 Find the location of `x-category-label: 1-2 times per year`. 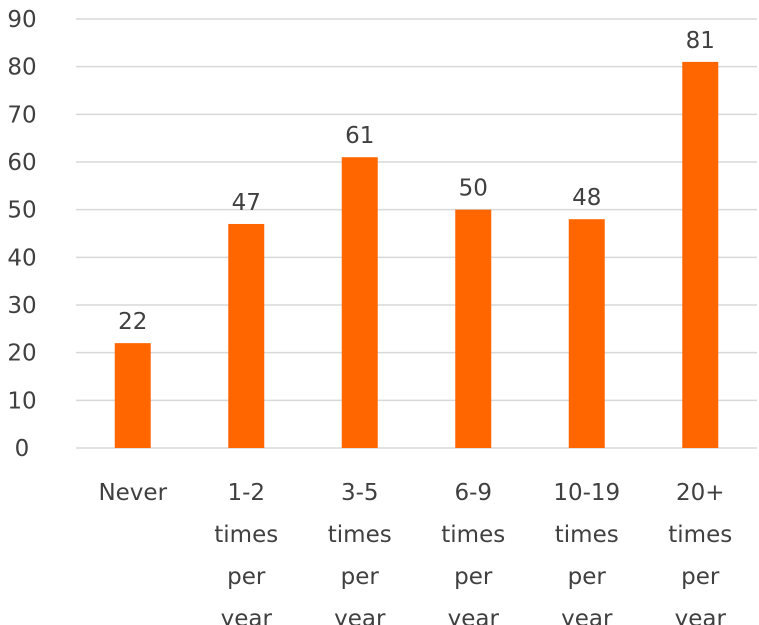

x-category-label: 1-2 times per year is located at coordinates (246, 552).